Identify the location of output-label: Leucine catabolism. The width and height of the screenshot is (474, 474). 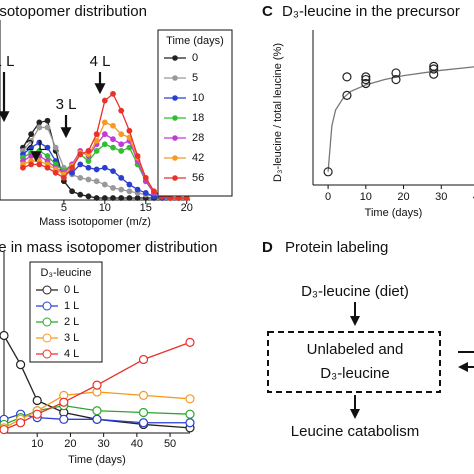
(355, 431).